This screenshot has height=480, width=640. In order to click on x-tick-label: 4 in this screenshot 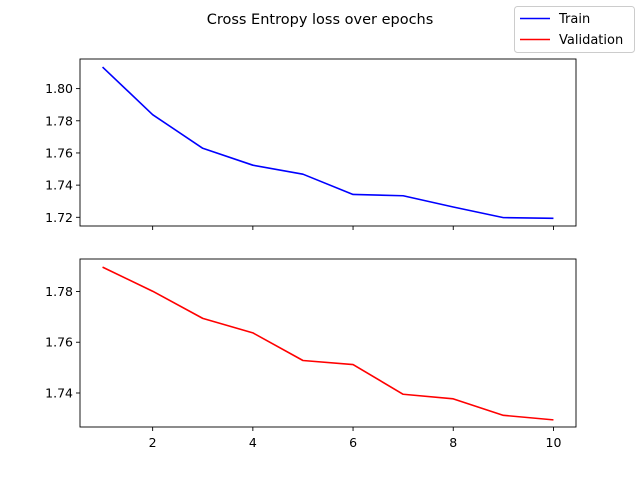, I will do `click(253, 442)`.